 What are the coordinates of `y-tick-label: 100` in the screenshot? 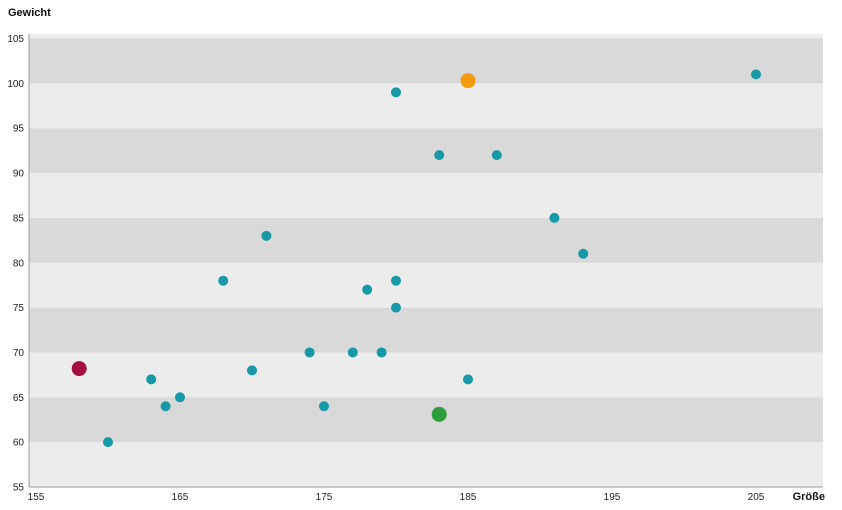 It's located at (15, 84).